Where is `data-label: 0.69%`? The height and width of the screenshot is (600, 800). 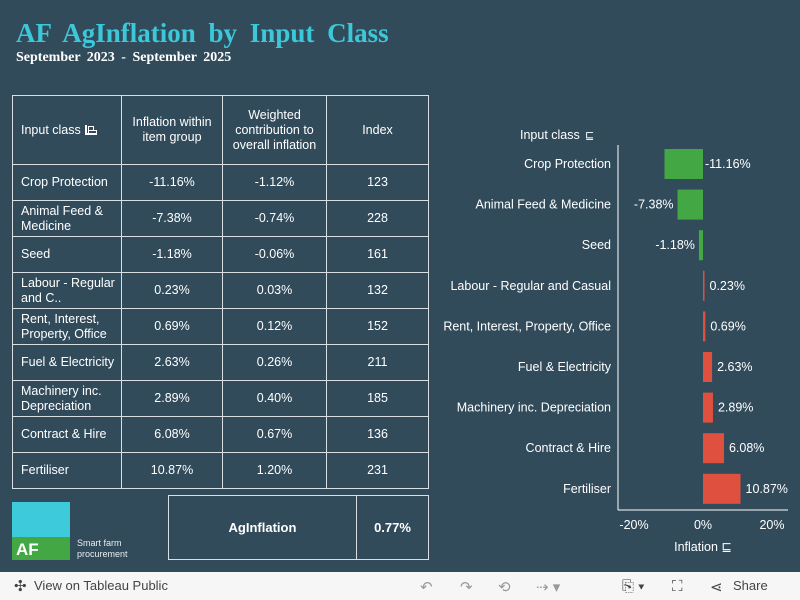
data-label: 0.69% is located at coordinates (727, 326).